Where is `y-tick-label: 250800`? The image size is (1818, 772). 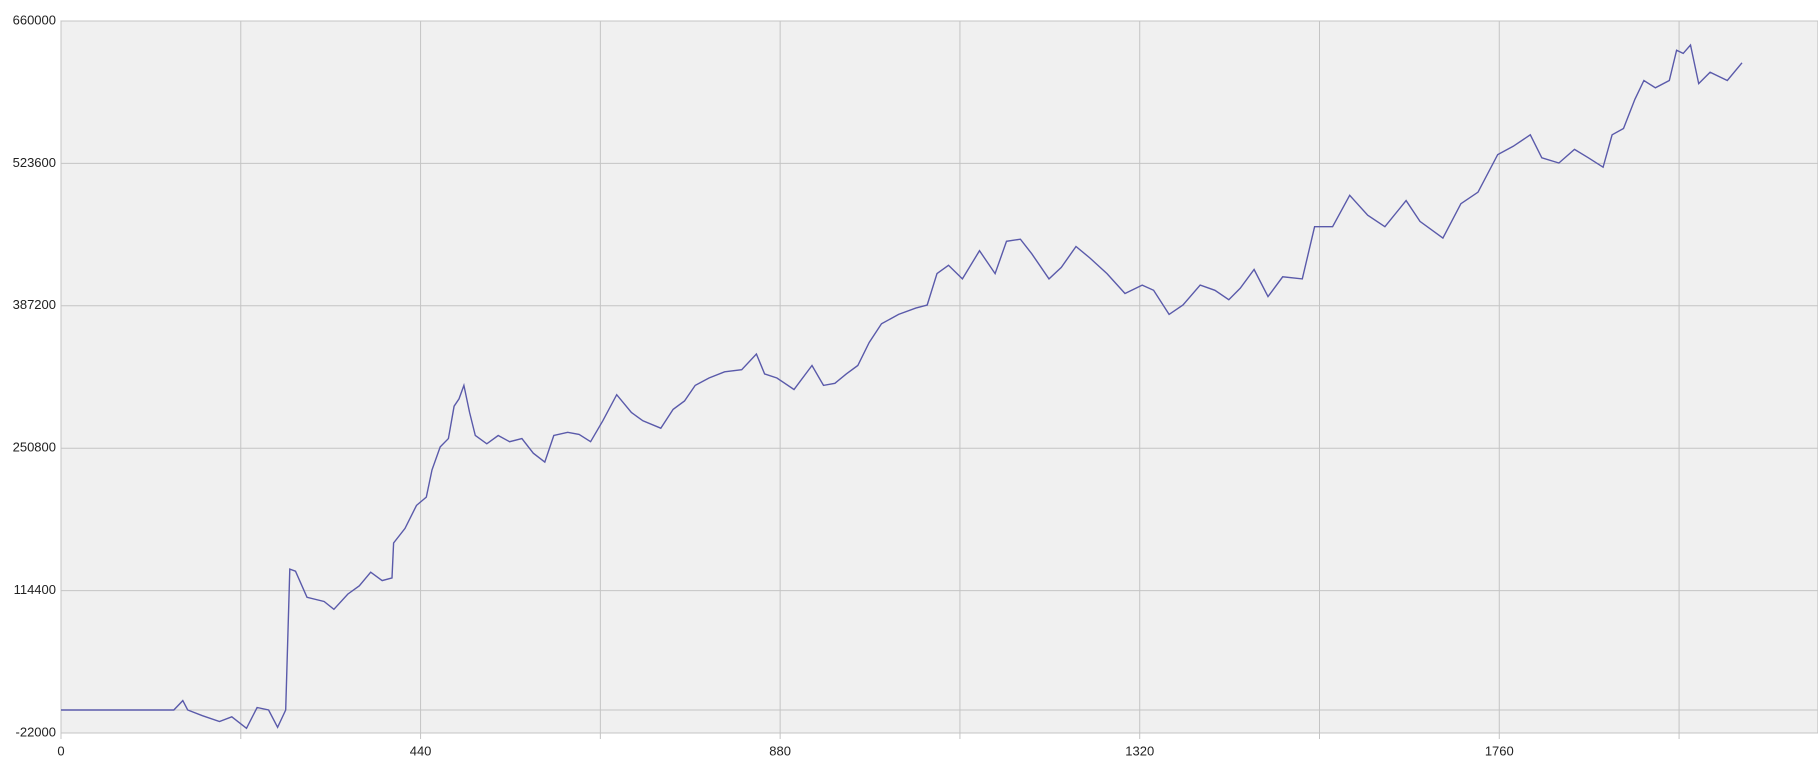 y-tick-label: 250800 is located at coordinates (34, 447).